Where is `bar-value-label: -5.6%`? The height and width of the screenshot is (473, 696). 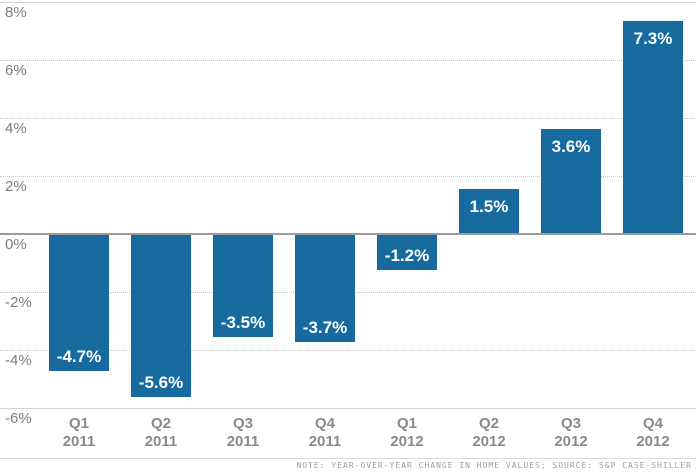 bar-value-label: -5.6% is located at coordinates (161, 382).